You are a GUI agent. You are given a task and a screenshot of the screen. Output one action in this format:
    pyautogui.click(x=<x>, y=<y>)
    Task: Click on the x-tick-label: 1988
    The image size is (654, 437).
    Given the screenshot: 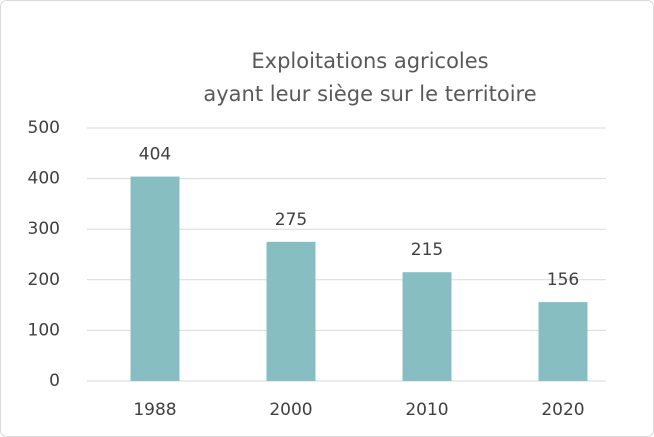 What is the action you would take?
    pyautogui.click(x=154, y=410)
    